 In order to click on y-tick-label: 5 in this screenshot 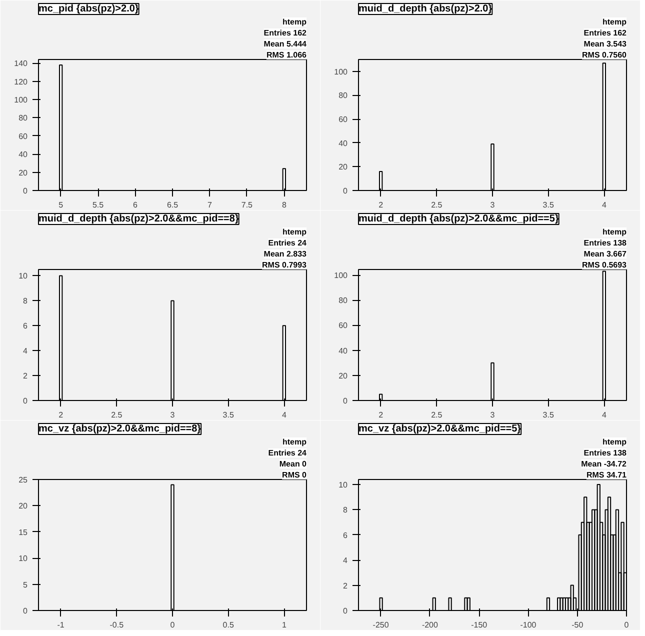, I will do `click(25, 585)`.